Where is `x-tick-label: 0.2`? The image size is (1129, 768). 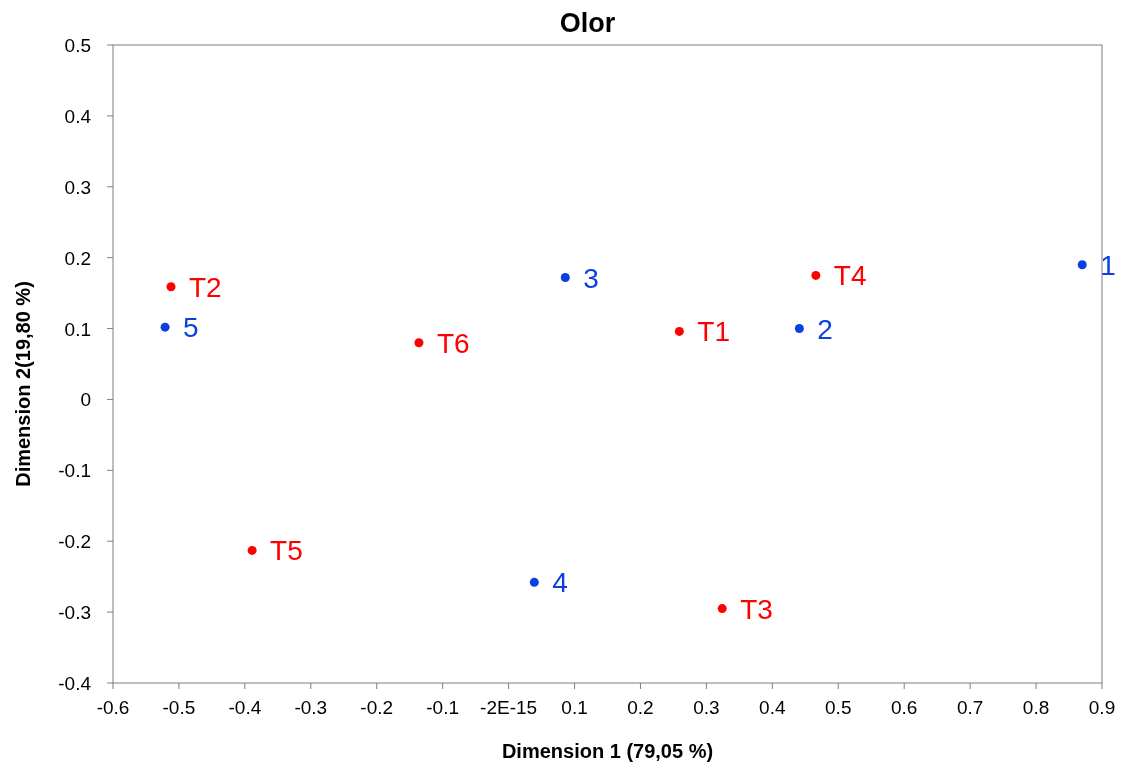
x-tick-label: 0.2 is located at coordinates (640, 707).